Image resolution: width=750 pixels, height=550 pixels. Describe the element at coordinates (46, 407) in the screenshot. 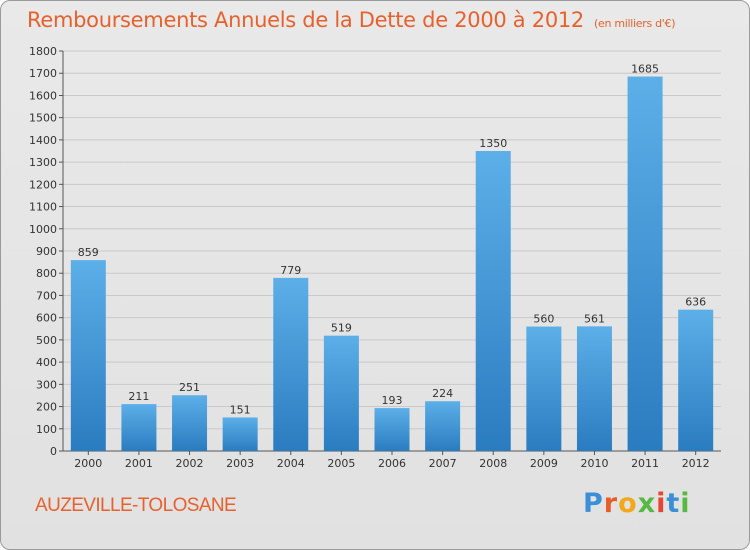

I see `y-tick-label: 200` at that location.